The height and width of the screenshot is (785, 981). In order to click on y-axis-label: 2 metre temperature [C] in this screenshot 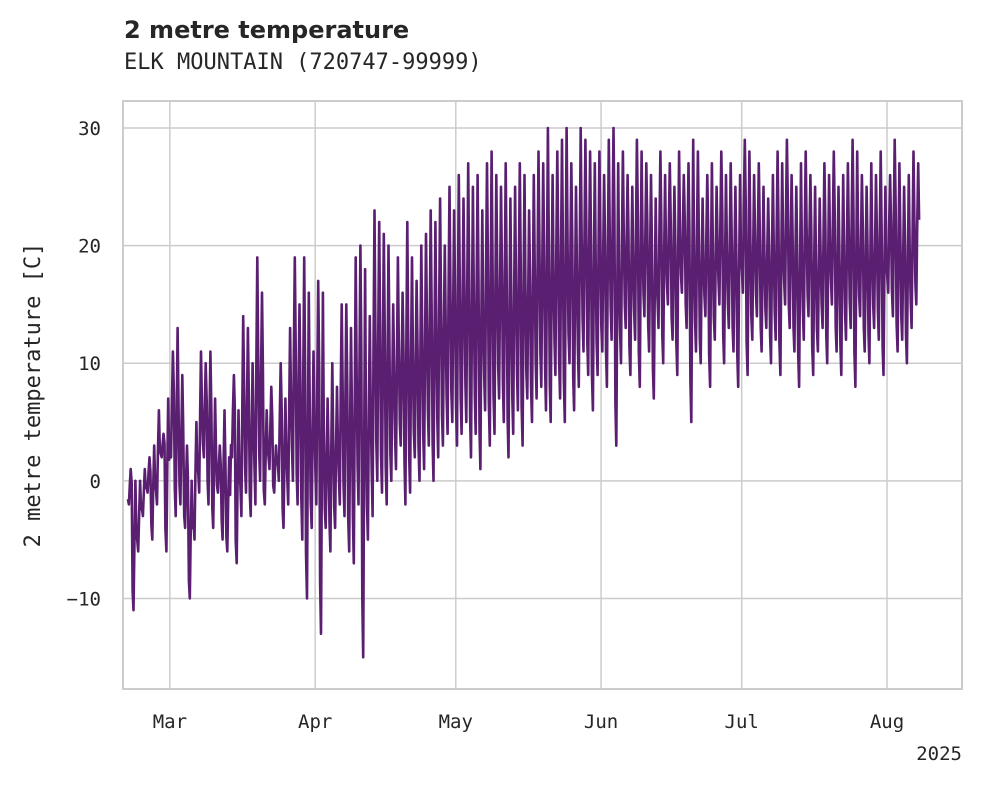, I will do `click(33, 395)`.